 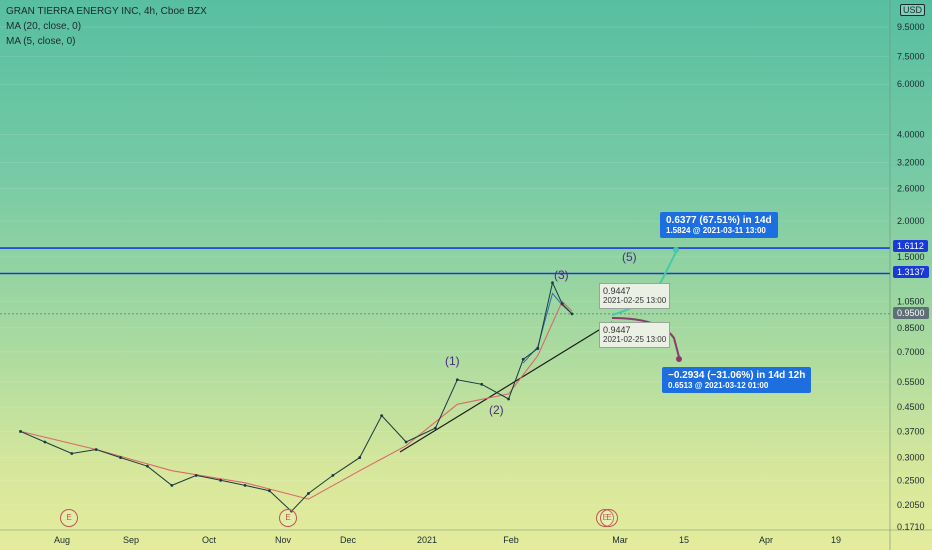 I want to click on price-tick-label: 9.5000, so click(x=911, y=27).